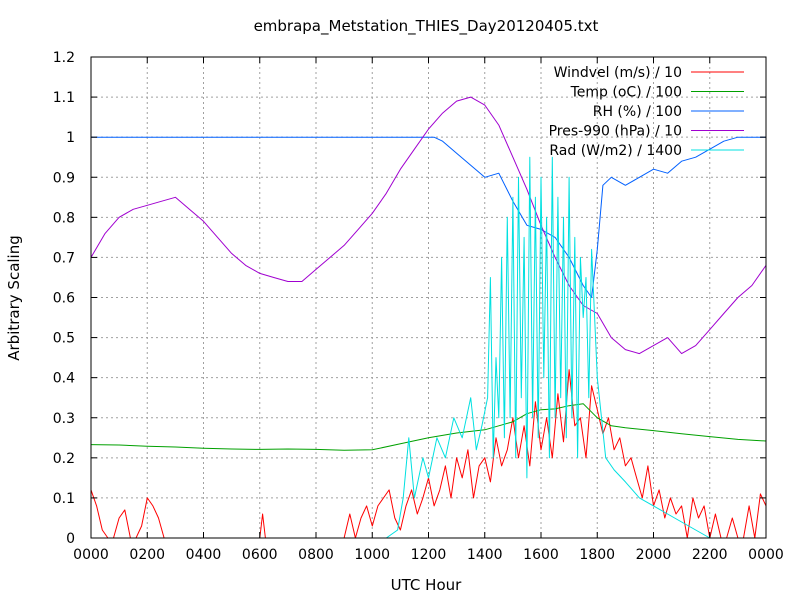  Describe the element at coordinates (429, 555) in the screenshot. I see `x-tick-label: 1200` at that location.